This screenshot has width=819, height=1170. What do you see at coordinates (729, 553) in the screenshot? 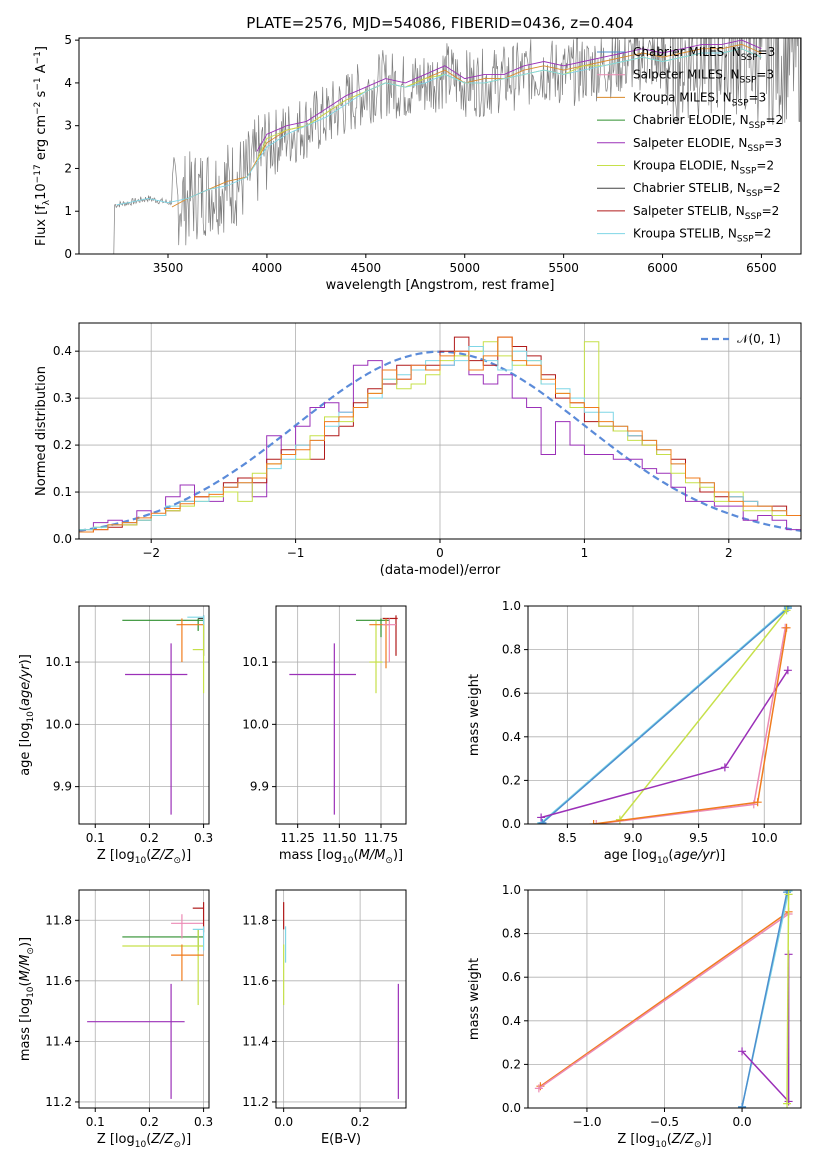
I see `residuals-xtick-label: 2` at bounding box center [729, 553].